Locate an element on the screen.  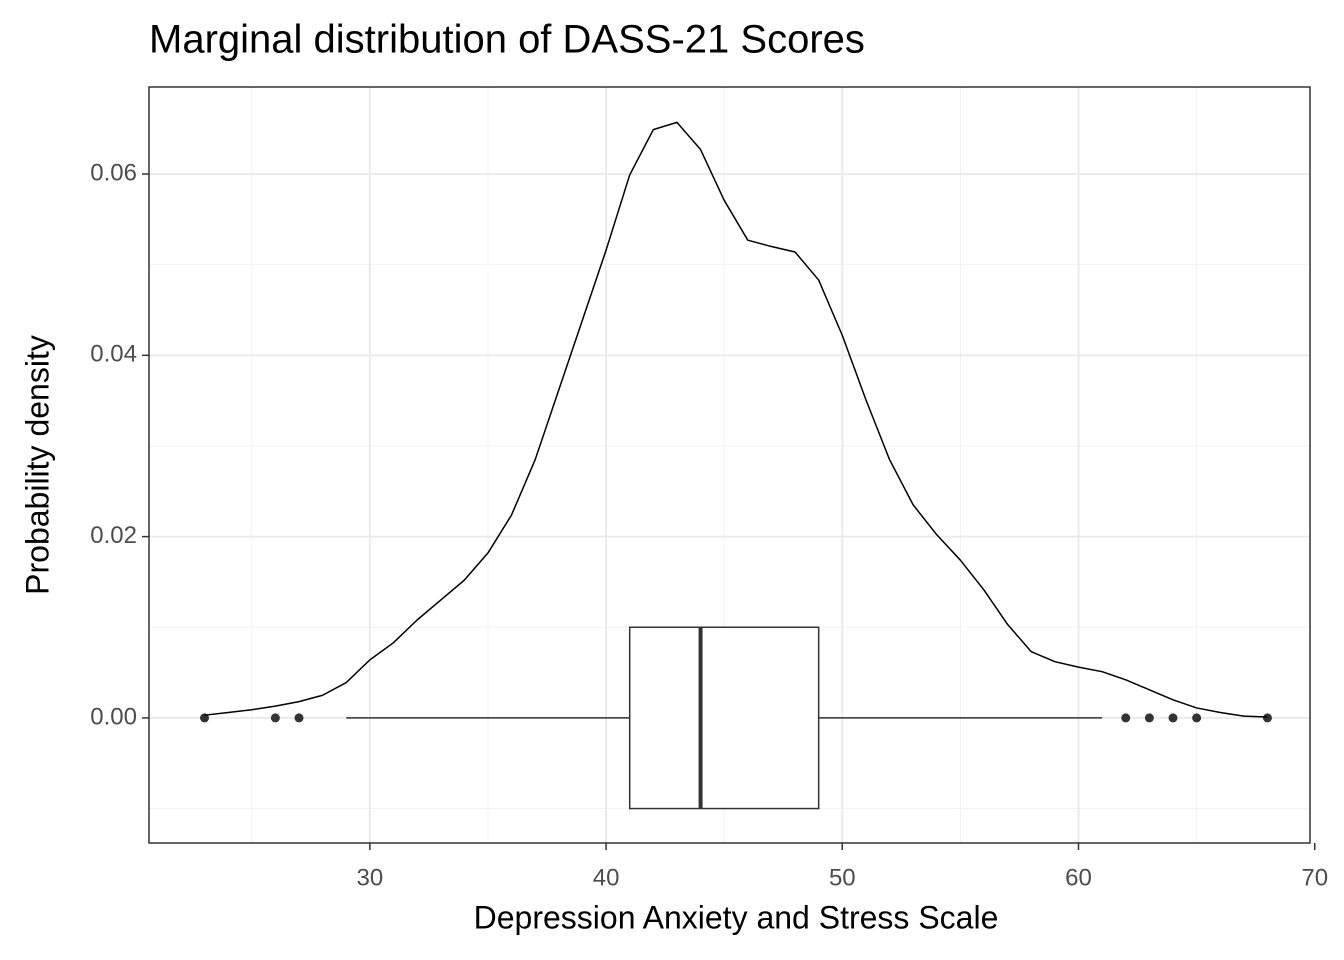
x-tick-label: 60 is located at coordinates (1078, 877).